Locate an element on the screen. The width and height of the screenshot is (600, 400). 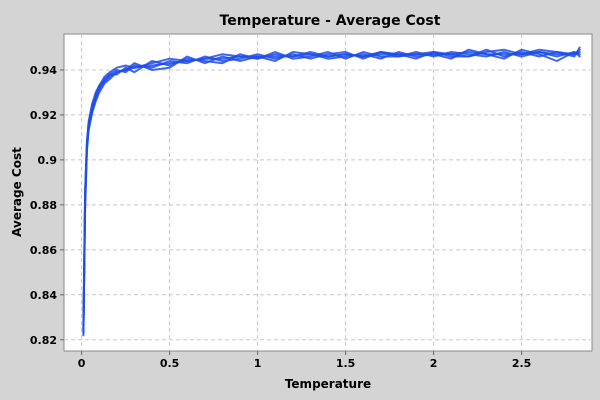
x-tick-label: 1 is located at coordinates (258, 363).